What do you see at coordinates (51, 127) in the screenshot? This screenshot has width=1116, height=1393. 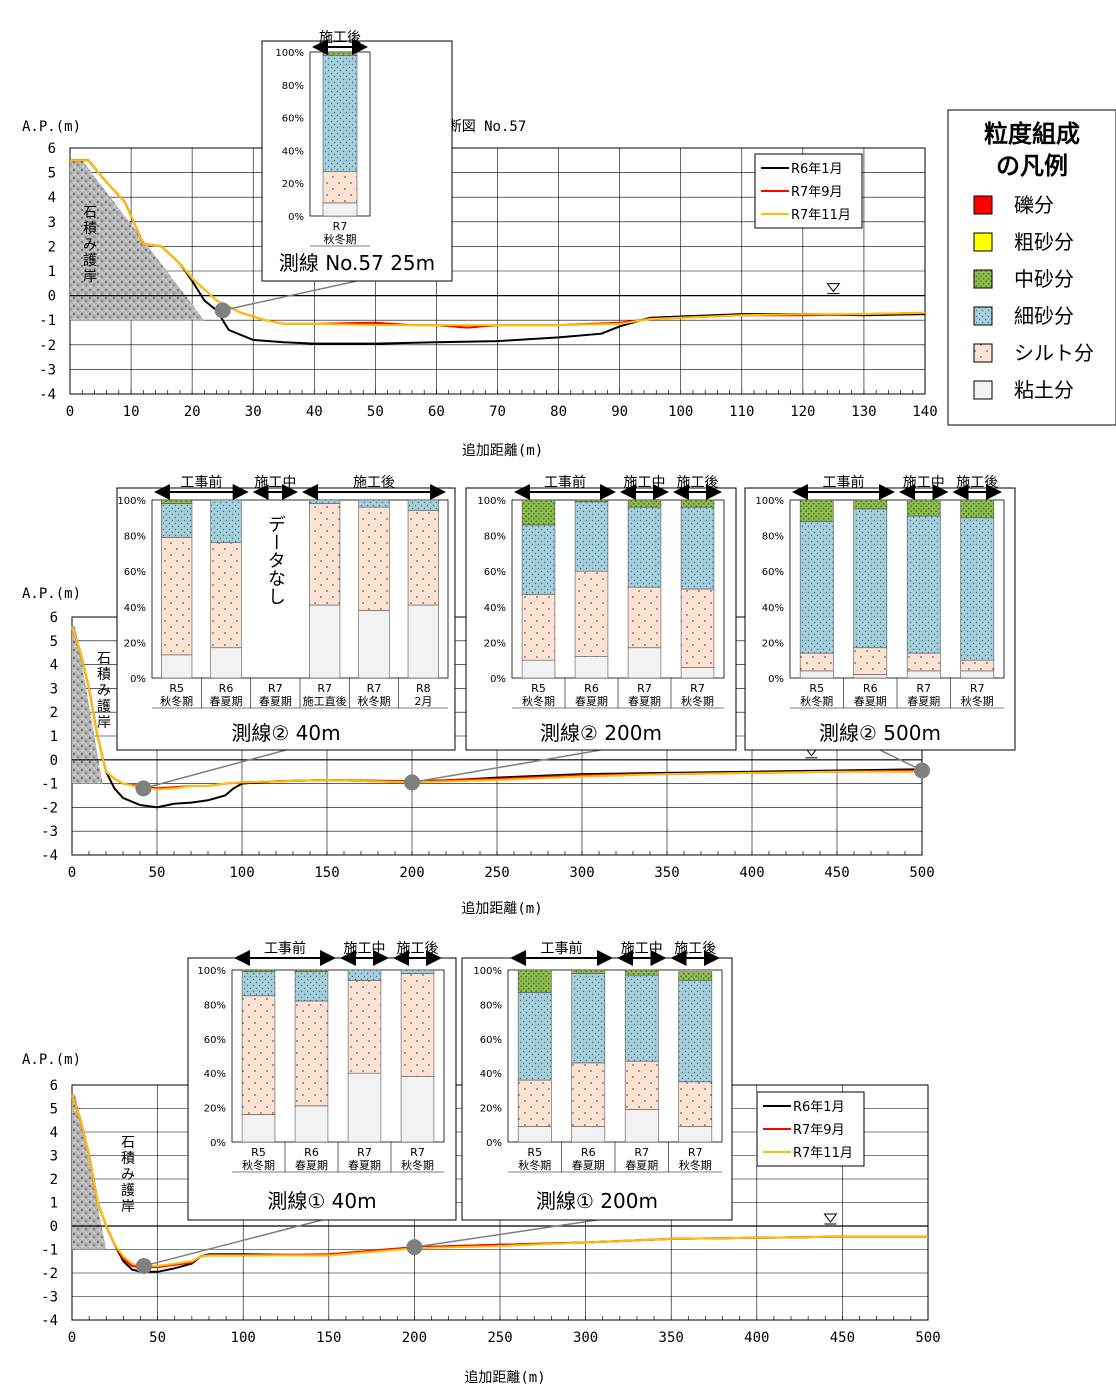 I see `y-axis-label: A.P.(m)` at bounding box center [51, 127].